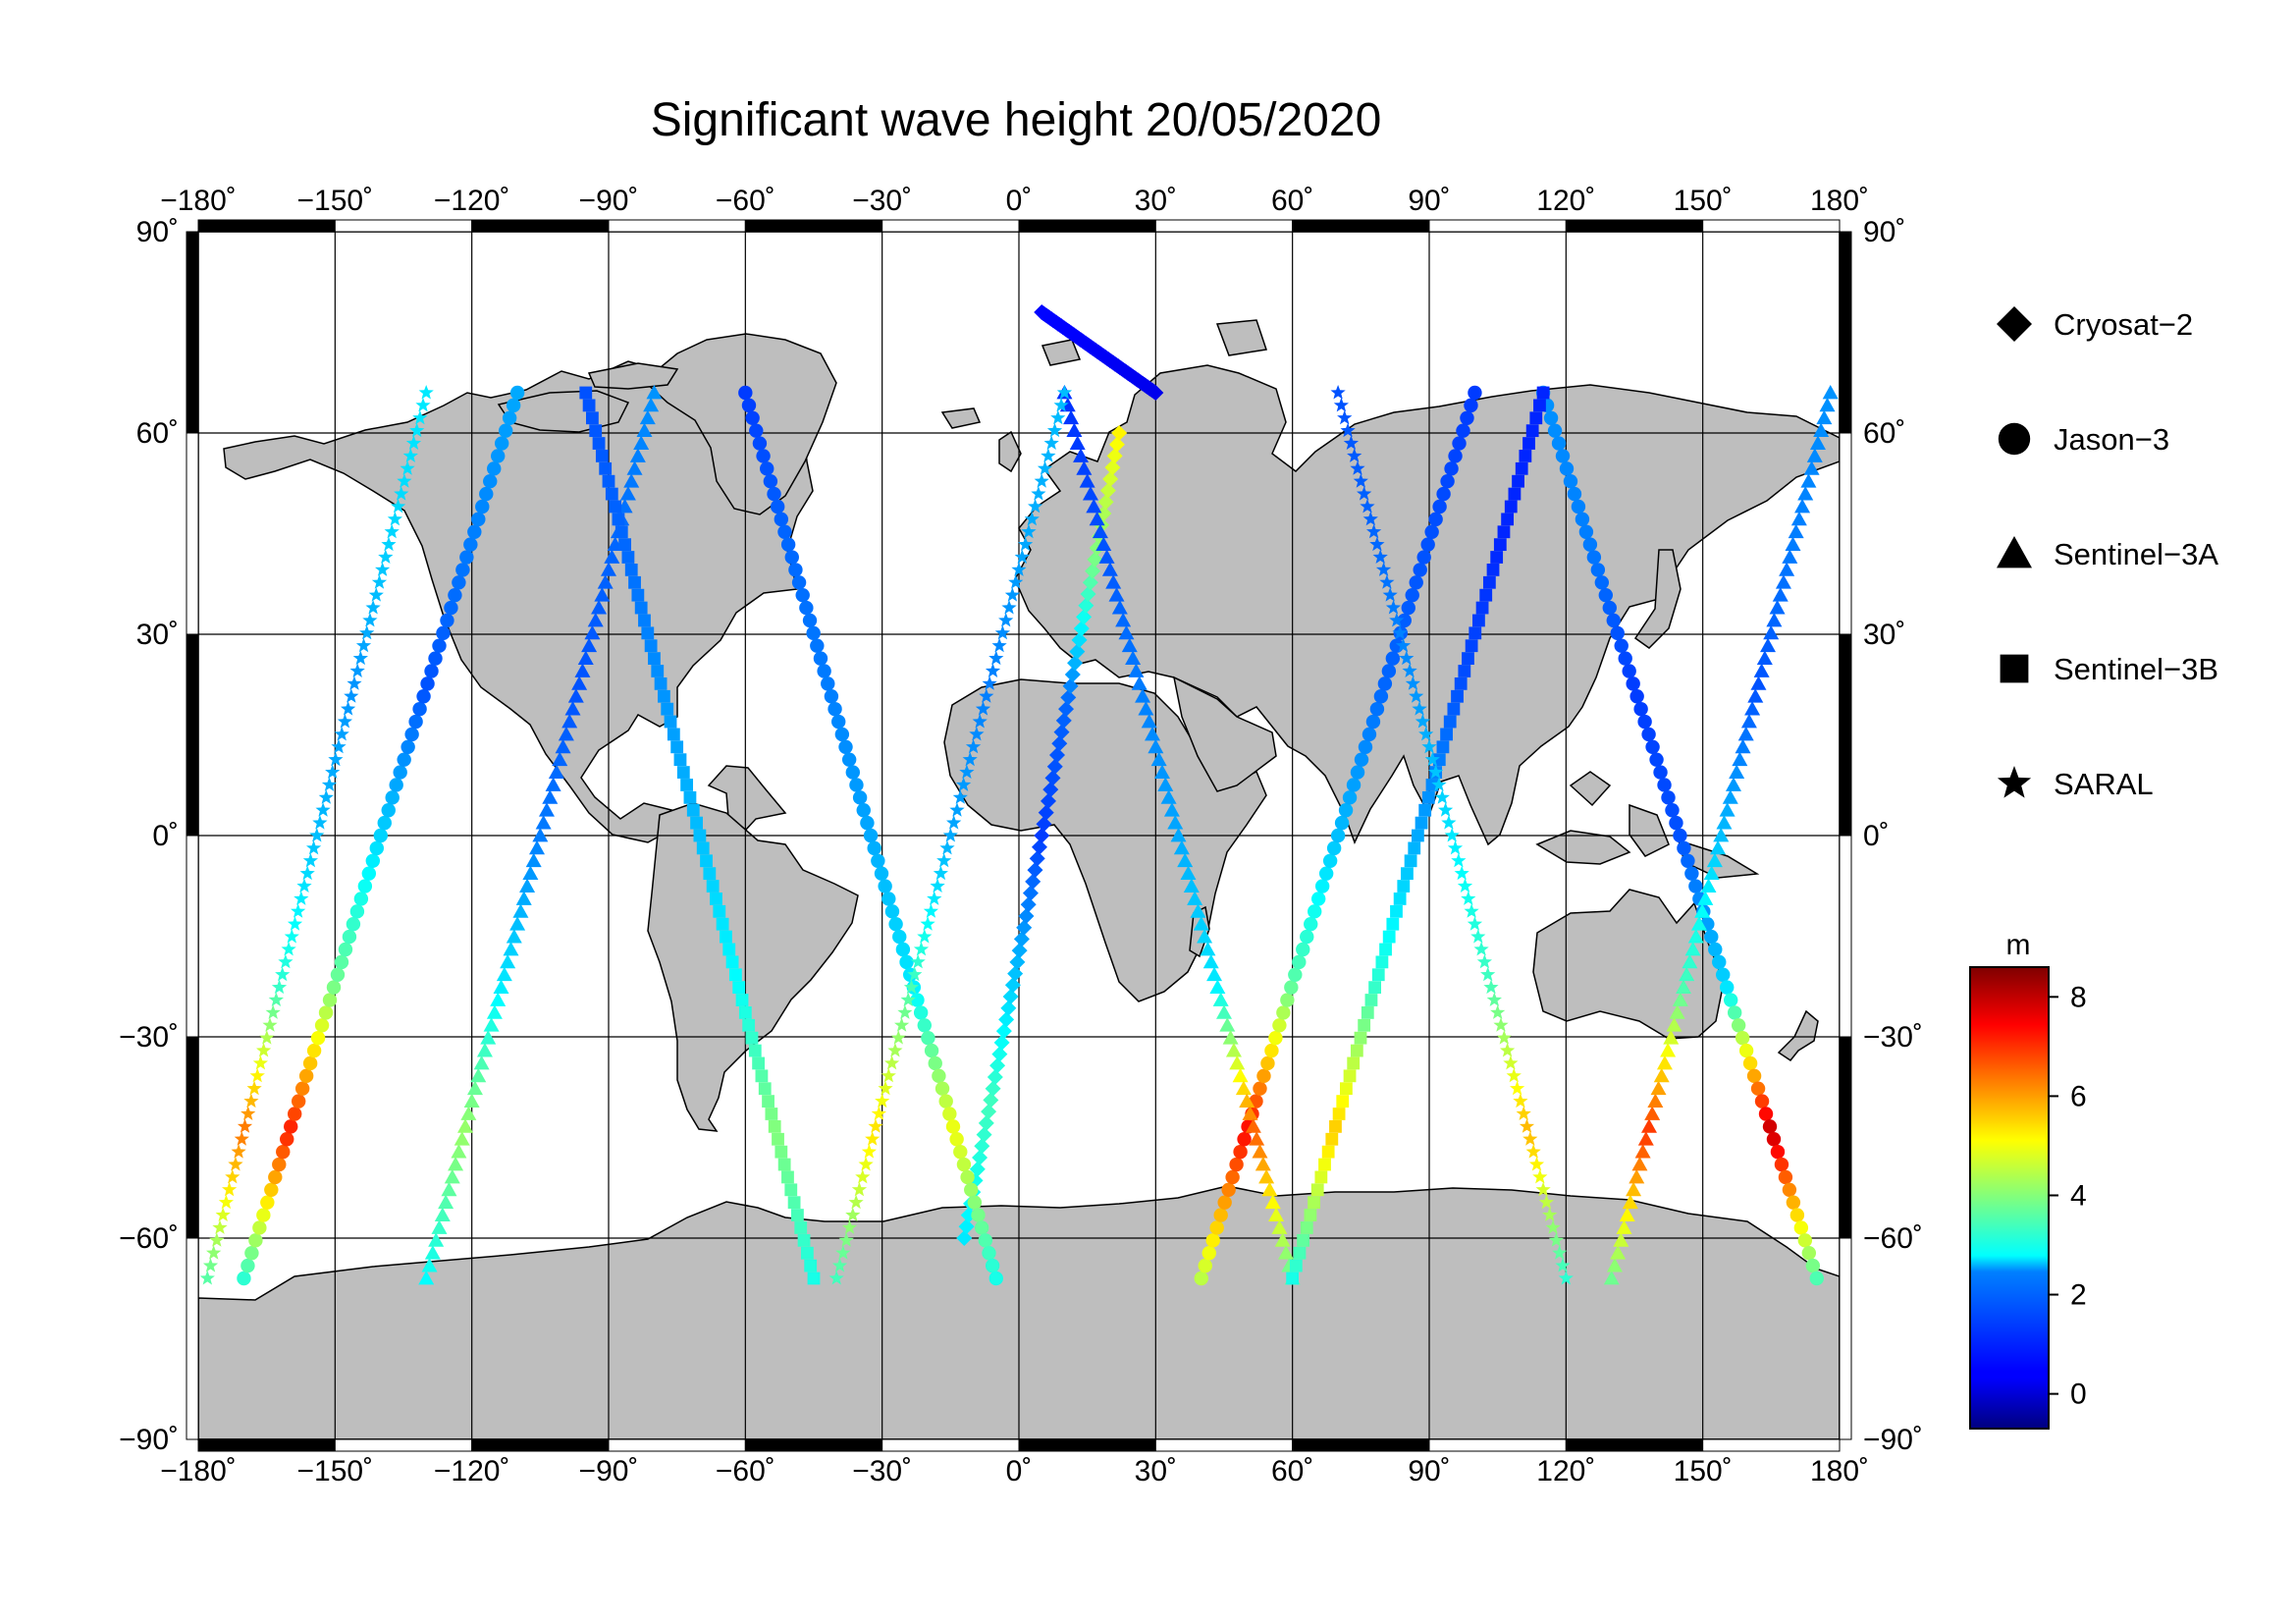 The height and width of the screenshot is (1623, 2296). Describe the element at coordinates (1016, 120) in the screenshot. I see `page-title: Significant wave height 20/05/2020` at that location.